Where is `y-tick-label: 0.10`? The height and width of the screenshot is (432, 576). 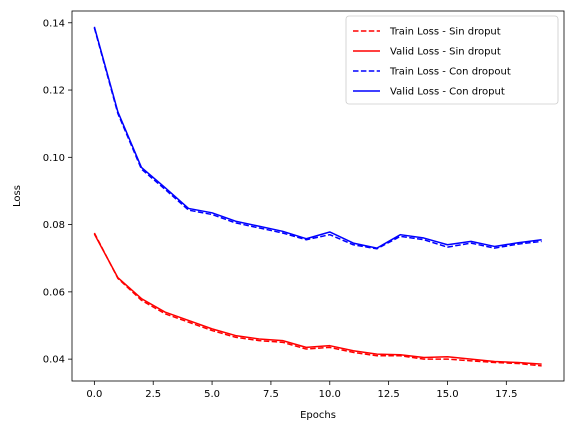 y-tick-label: 0.10 is located at coordinates (54, 158).